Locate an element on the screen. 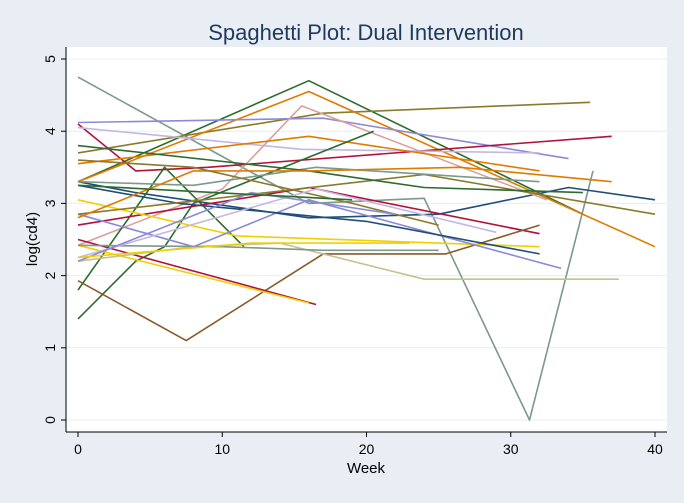 Image resolution: width=684 pixels, height=503 pixels. x-tick-label: 0 is located at coordinates (78, 449).